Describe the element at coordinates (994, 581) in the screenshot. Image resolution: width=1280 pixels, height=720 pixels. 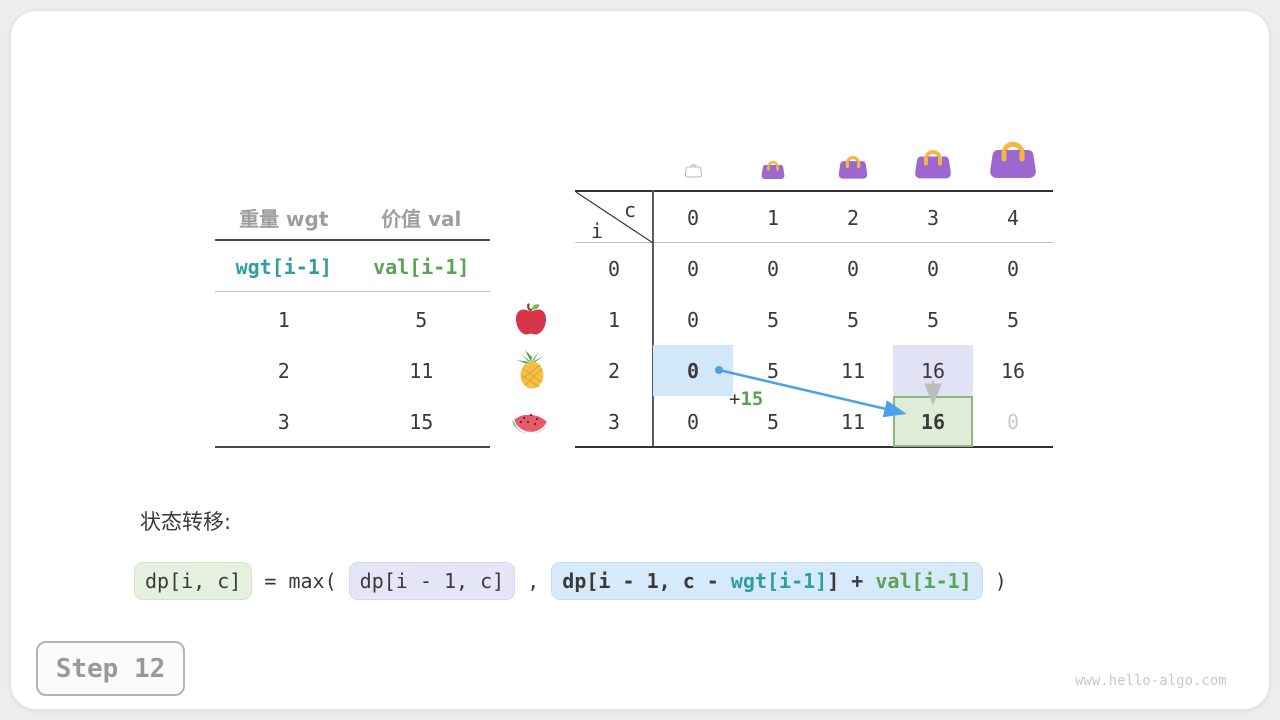
I see `formula-close-paren: )` at that location.